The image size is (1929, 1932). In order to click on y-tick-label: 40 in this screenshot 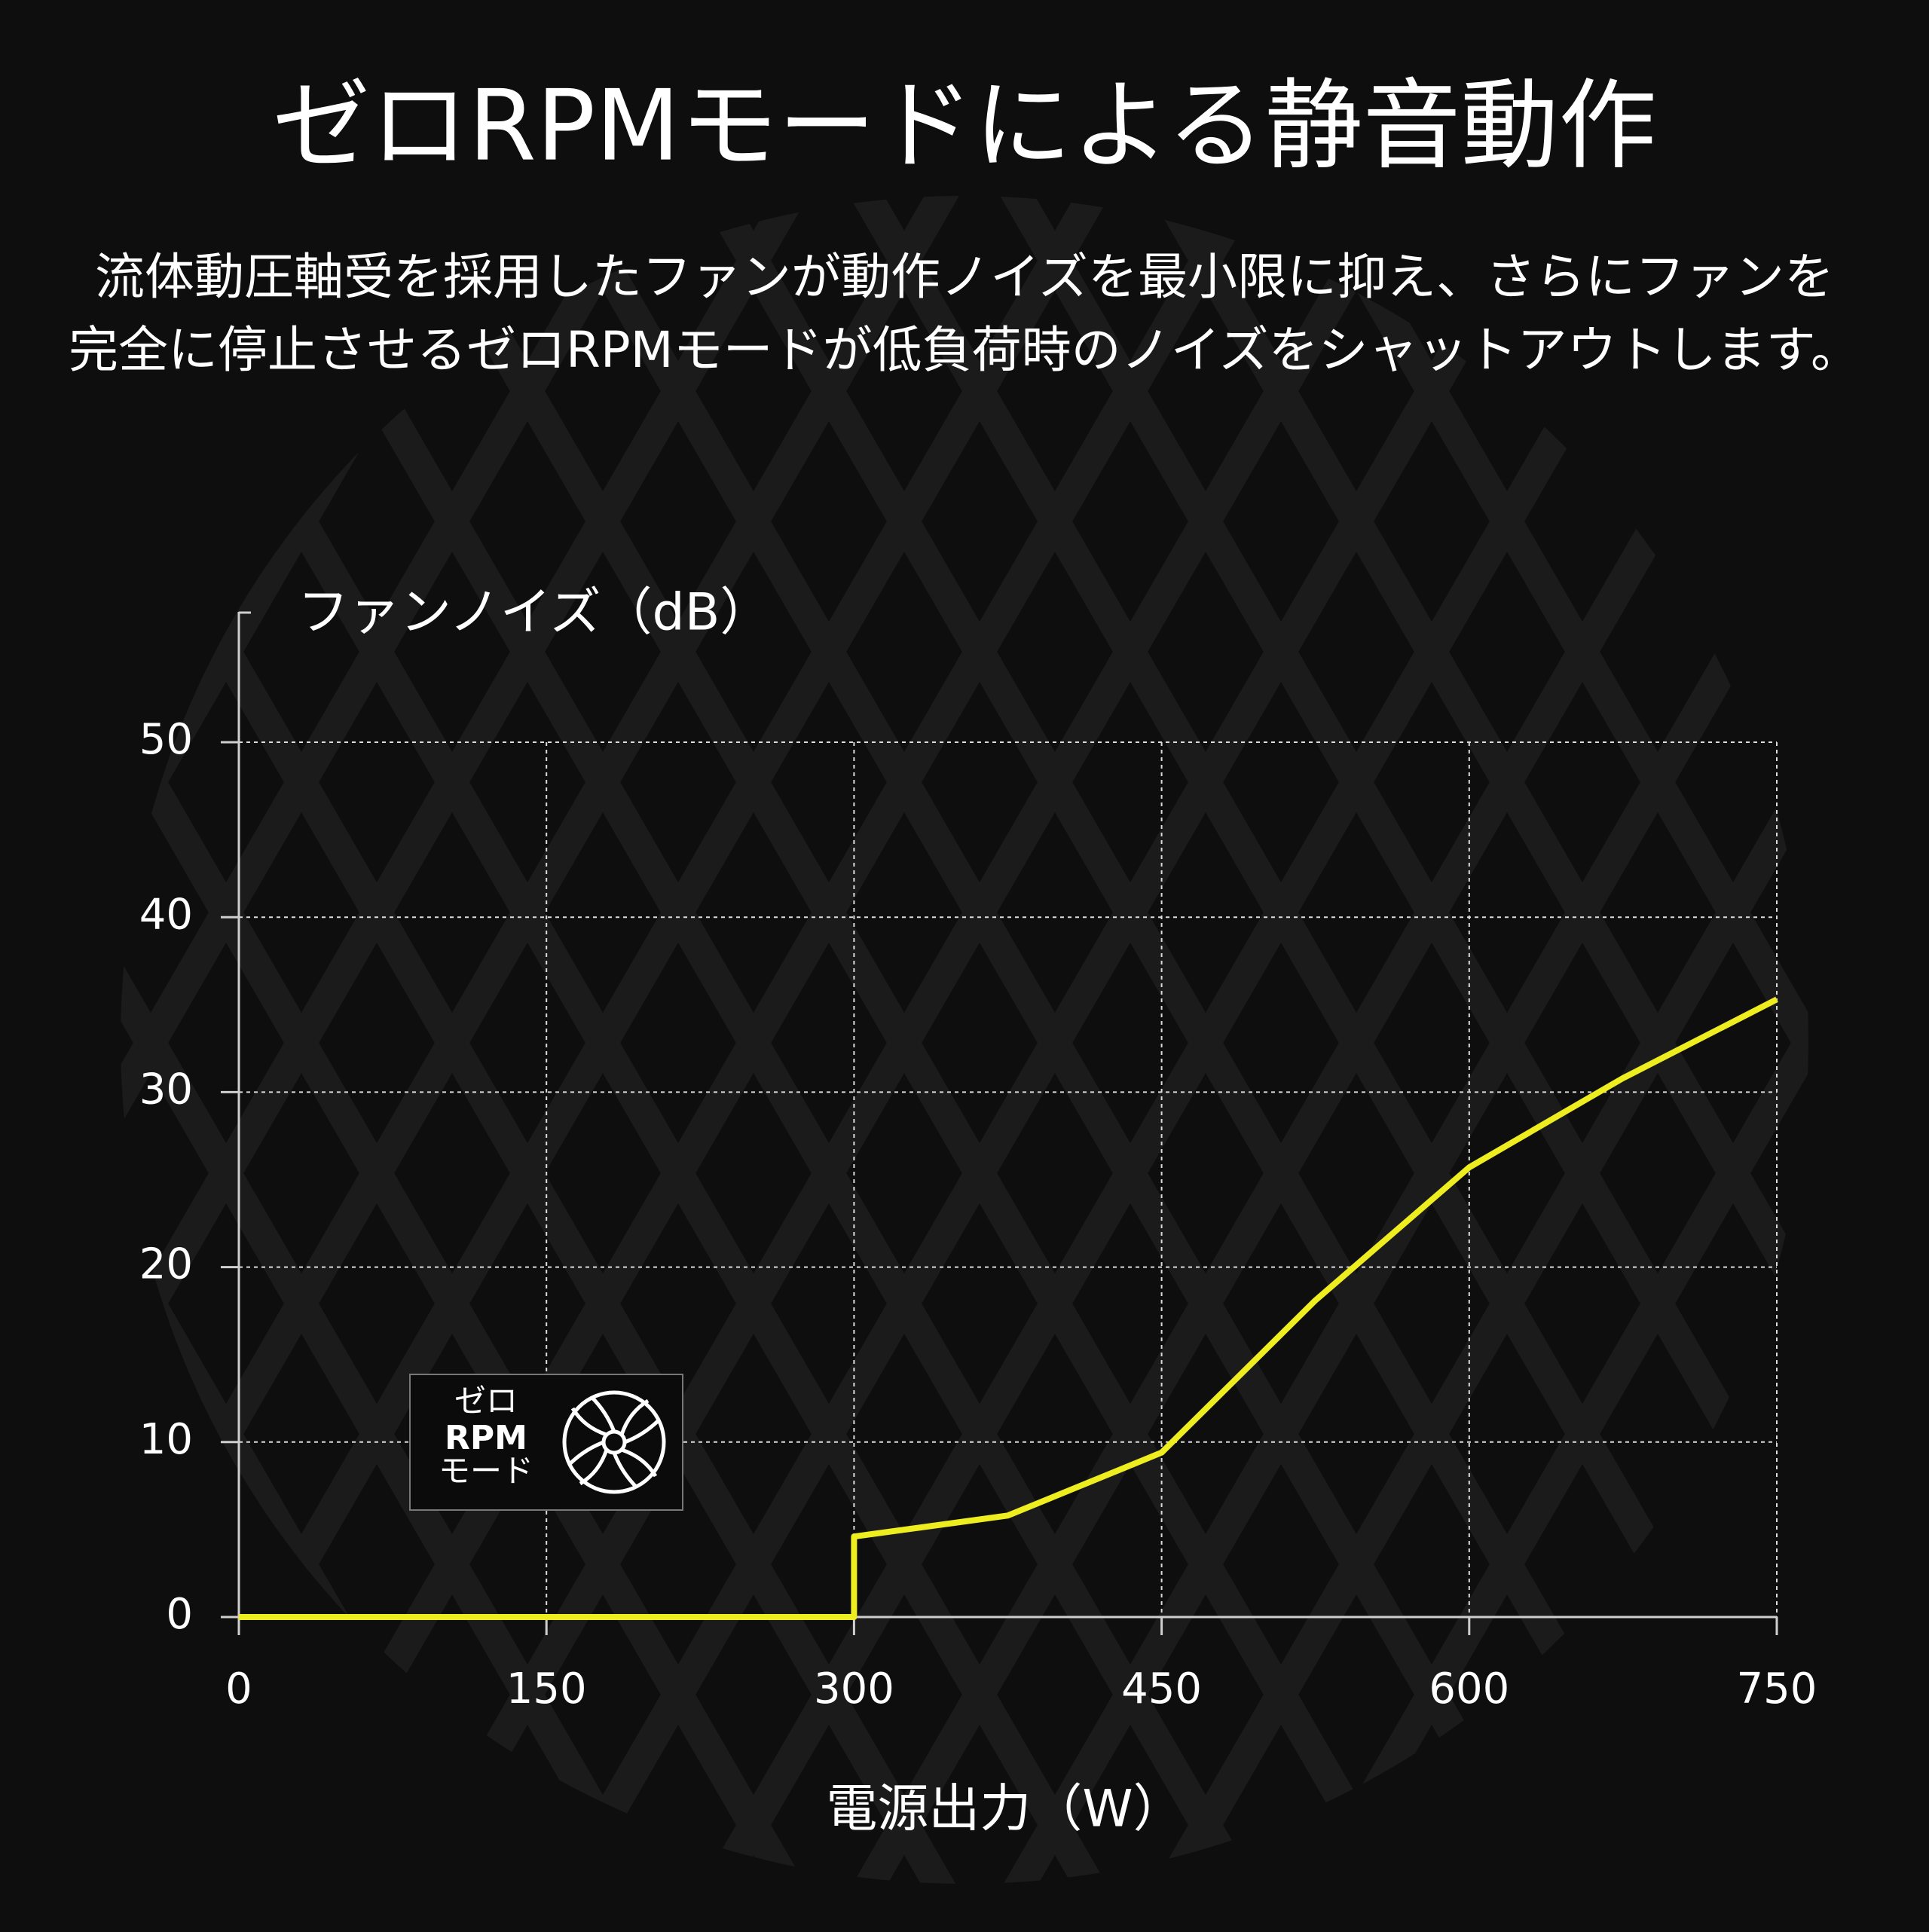, I will do `click(166, 914)`.